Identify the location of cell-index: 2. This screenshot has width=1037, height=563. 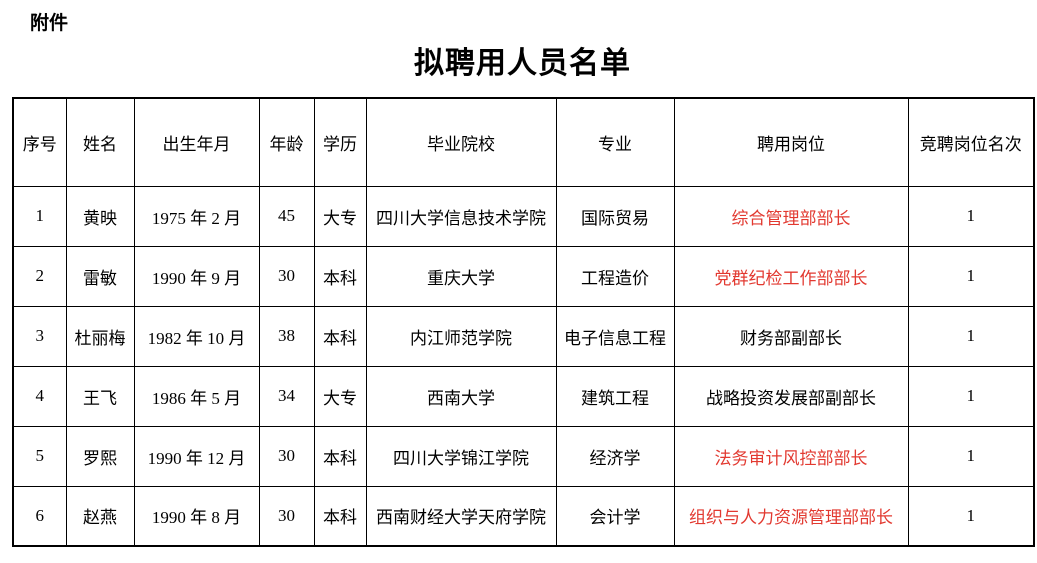
(39, 276).